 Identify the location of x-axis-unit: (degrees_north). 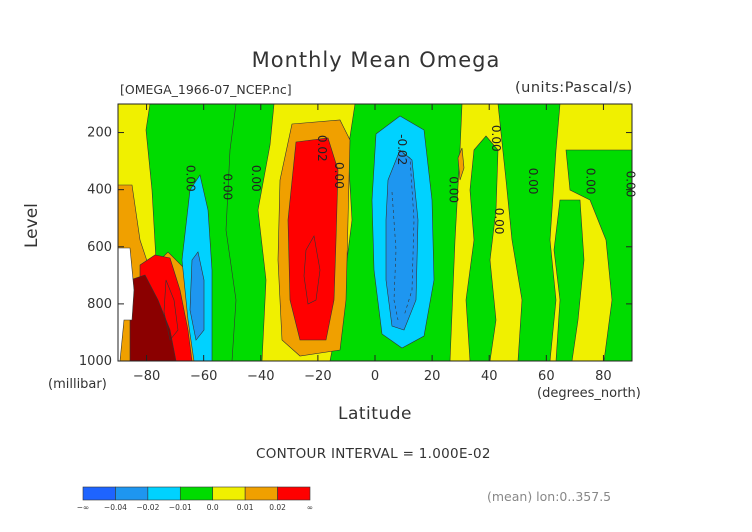
(589, 393).